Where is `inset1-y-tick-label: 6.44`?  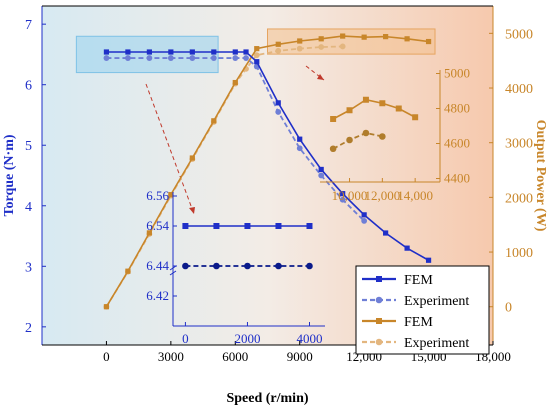
inset1-y-tick-label: 6.44 is located at coordinates (157, 265).